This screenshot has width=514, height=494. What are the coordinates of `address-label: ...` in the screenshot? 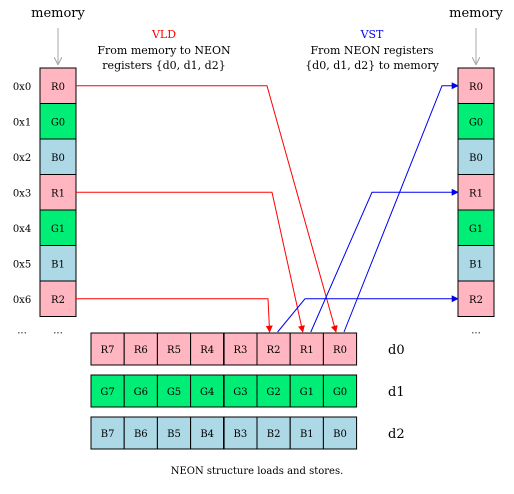 It's located at (22, 331).